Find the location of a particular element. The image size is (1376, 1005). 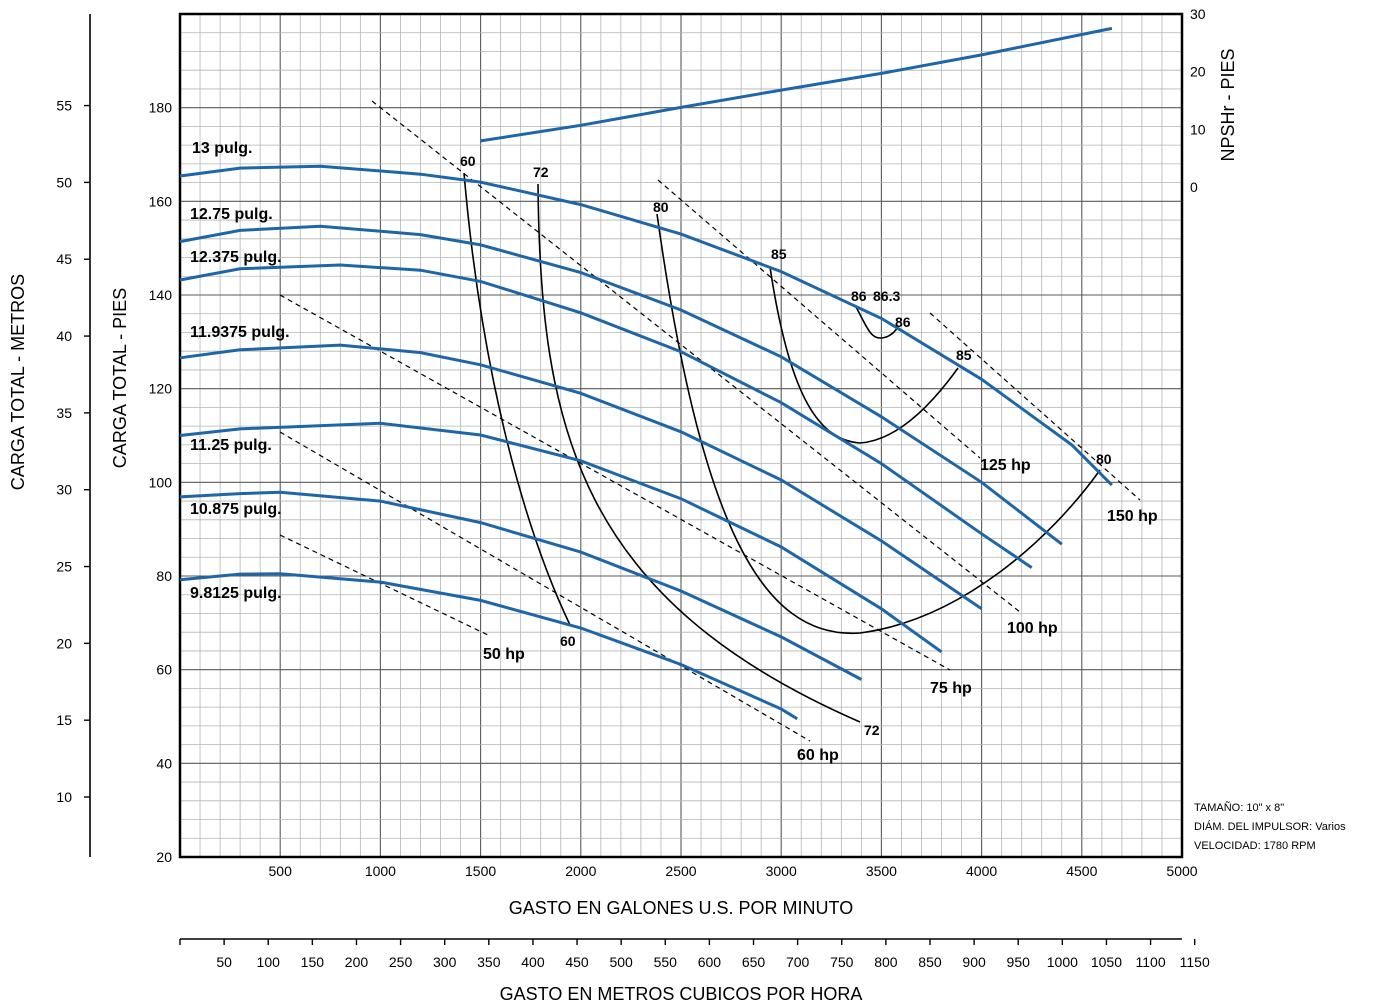

y2-tick-label: 15 is located at coordinates (64, 720).